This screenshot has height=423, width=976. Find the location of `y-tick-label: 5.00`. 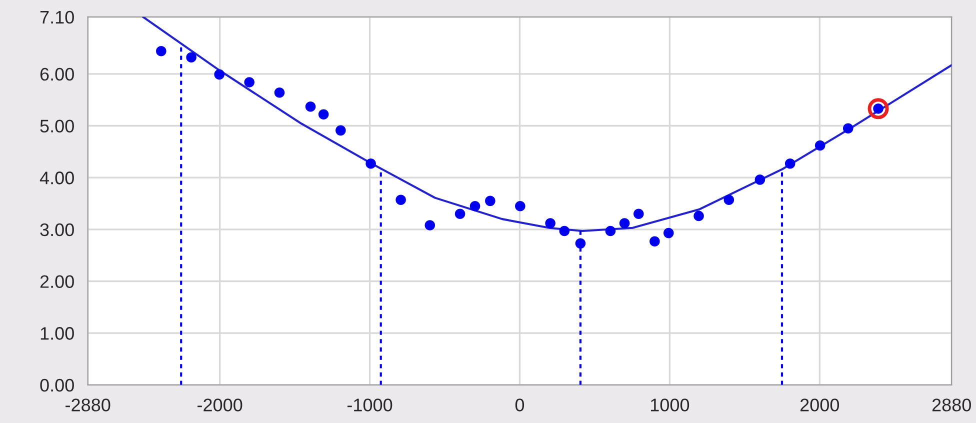

y-tick-label: 5.00 is located at coordinates (57, 126).